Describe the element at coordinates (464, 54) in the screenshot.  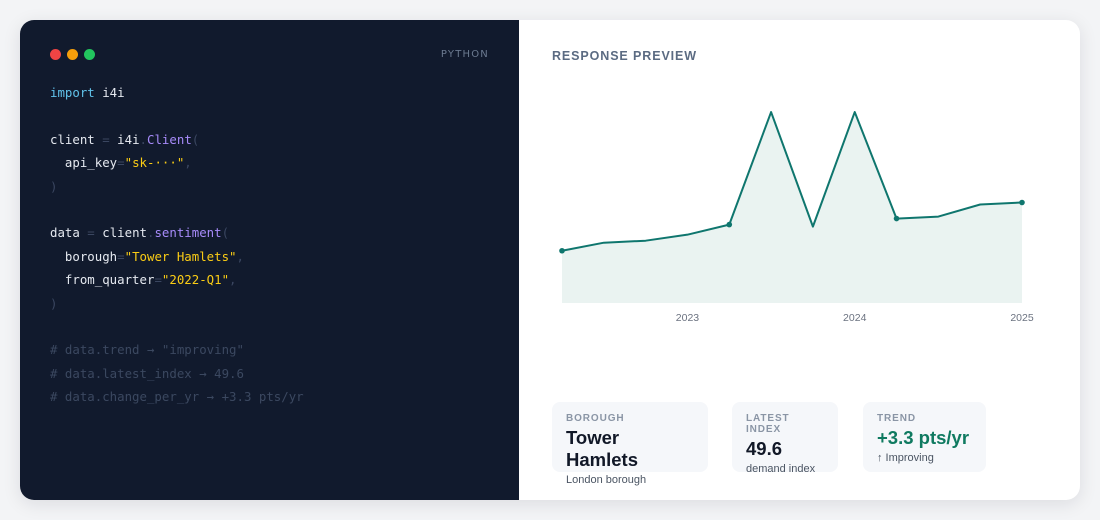
I see `language-label: PYTHON` at that location.